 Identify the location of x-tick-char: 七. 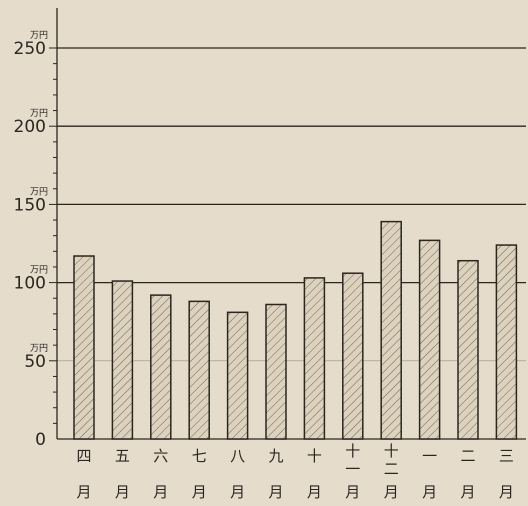
(199, 456).